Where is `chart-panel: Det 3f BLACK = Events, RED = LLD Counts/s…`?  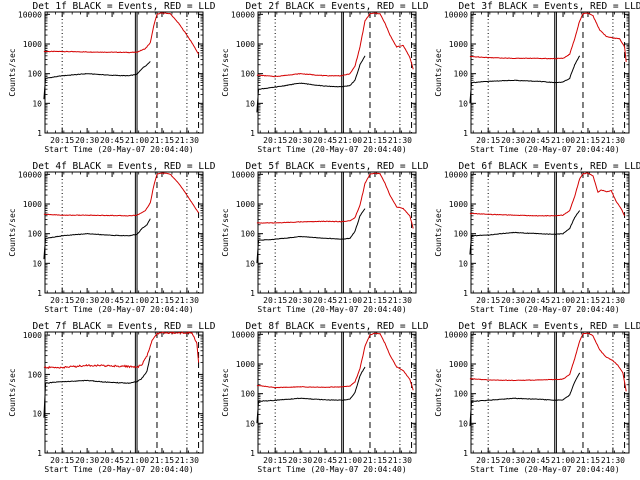 chart-panel: Det 3f BLACK = Events, RED = LLD Counts/s… is located at coordinates (537, 77).